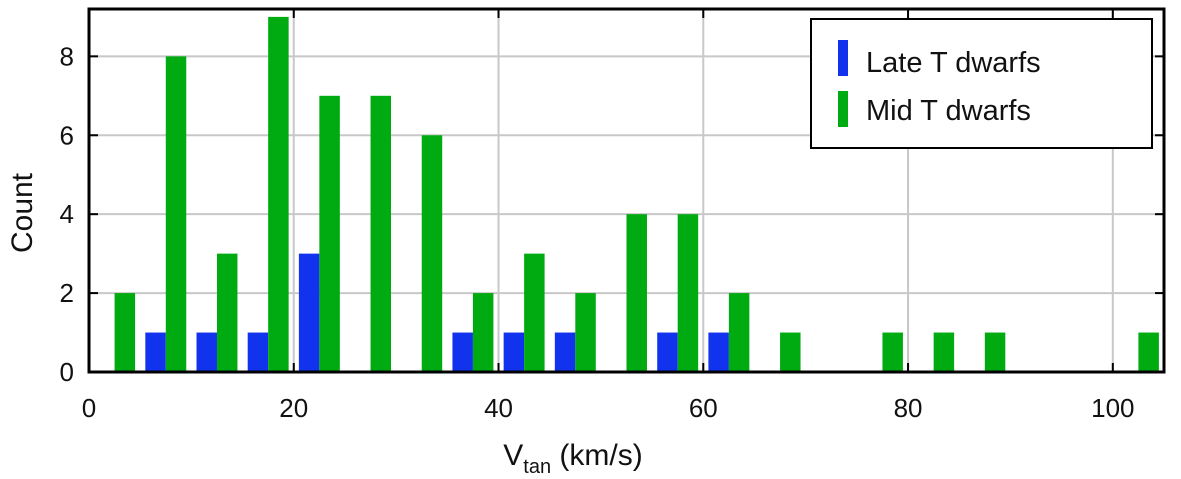 This screenshot has width=1181, height=479. What do you see at coordinates (67, 372) in the screenshot?
I see `y-tick-label: 0` at bounding box center [67, 372].